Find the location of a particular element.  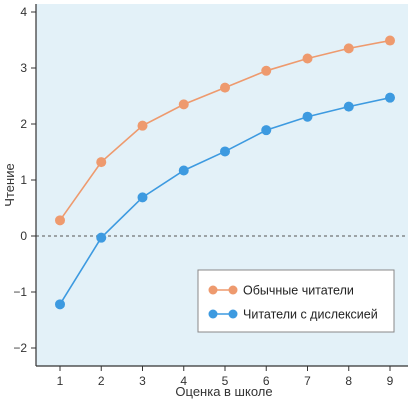

x-axis-title: Оценка в школе is located at coordinates (223, 391).